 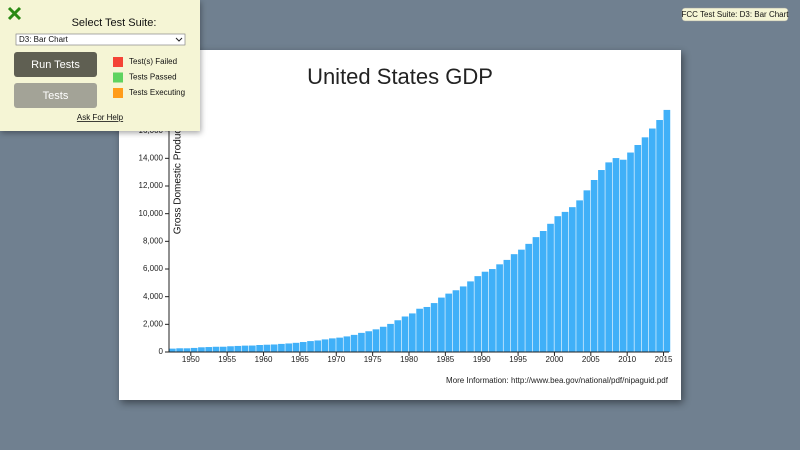 I want to click on suite-selected: D3: Bar Chart, so click(x=44, y=39).